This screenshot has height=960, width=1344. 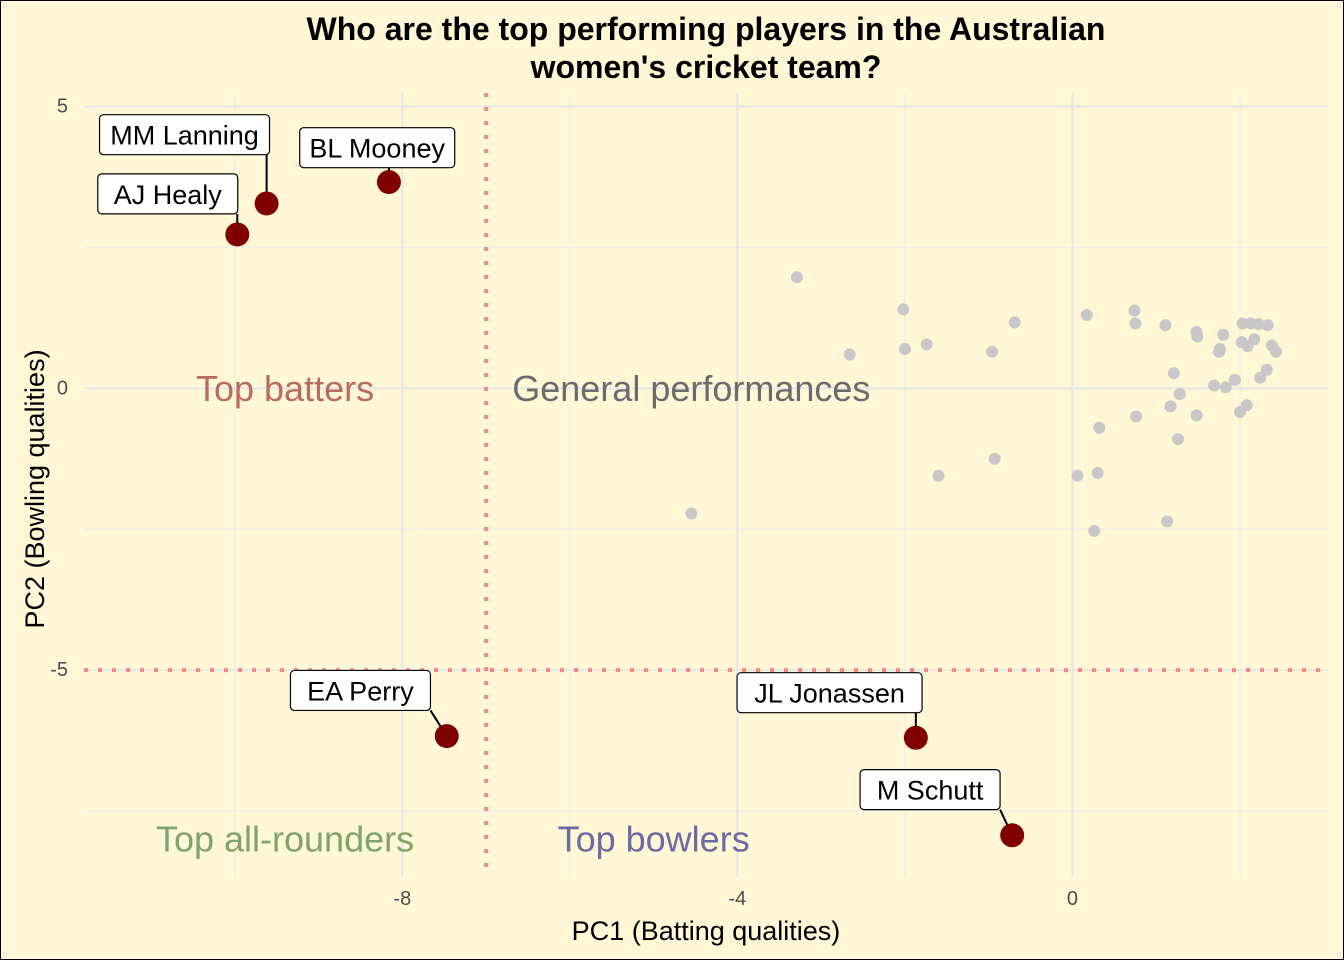 I want to click on player-label-text: JL Jonassen, so click(x=829, y=694).